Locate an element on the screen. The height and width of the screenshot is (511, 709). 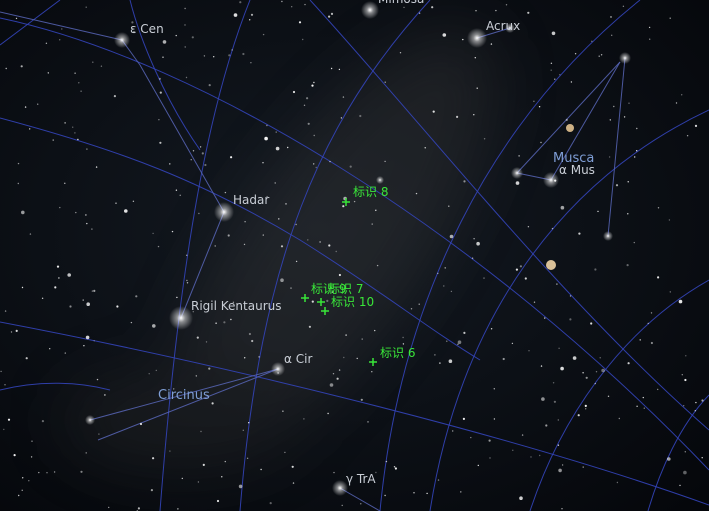
star-label: α Cir is located at coordinates (298, 359).